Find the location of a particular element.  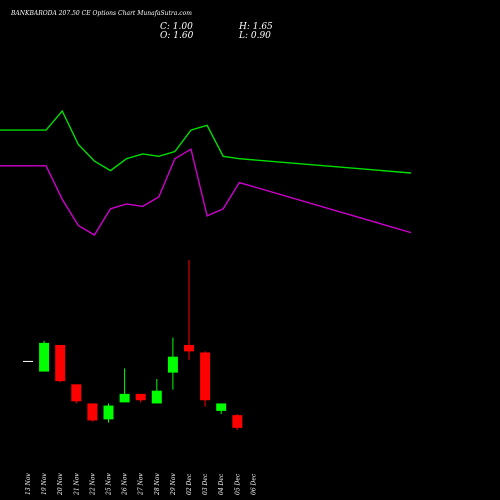

x-tick-label: 29 Nov is located at coordinates (173, 484).